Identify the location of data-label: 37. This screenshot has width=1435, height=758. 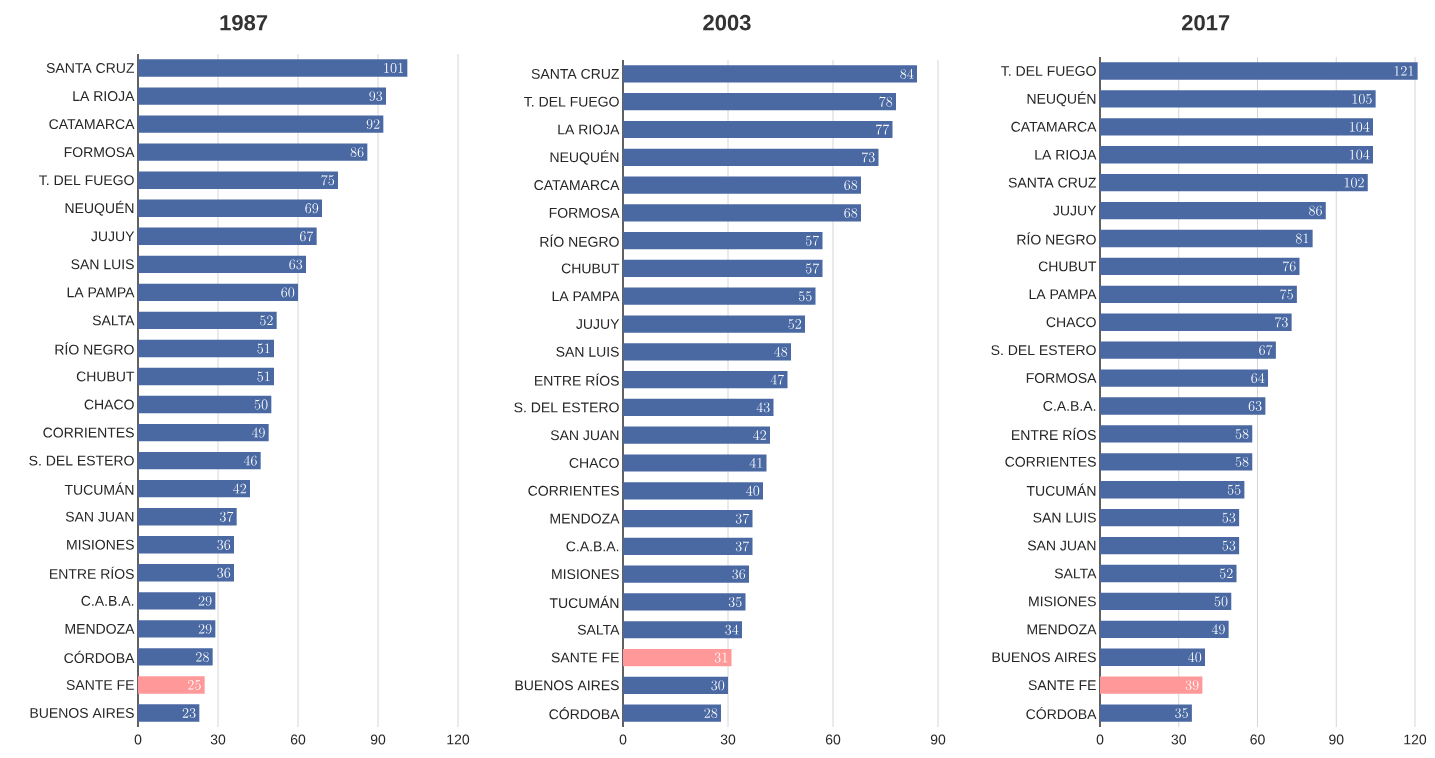
(742, 518).